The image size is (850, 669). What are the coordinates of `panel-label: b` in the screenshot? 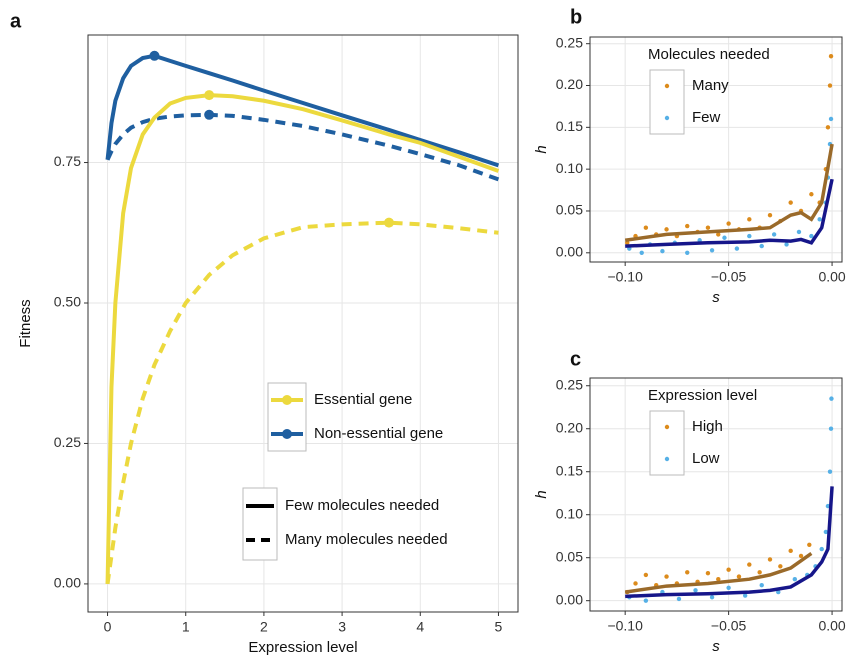 It's located at (576, 17).